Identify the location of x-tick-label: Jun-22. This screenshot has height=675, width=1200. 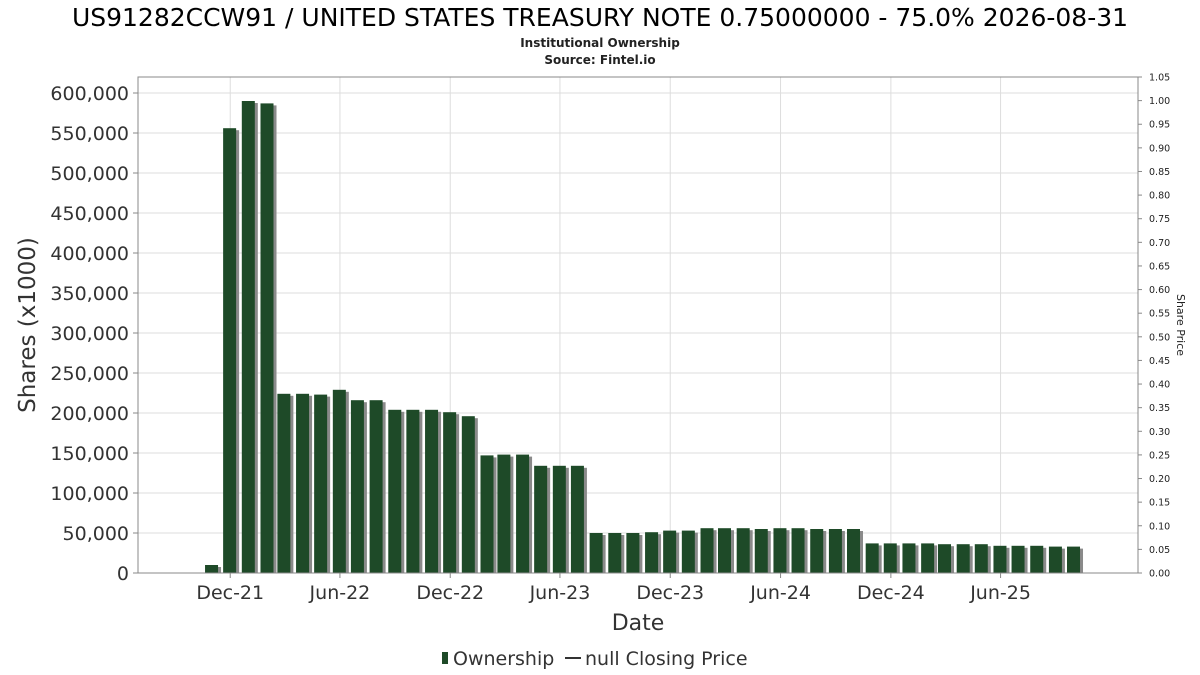
(340, 593).